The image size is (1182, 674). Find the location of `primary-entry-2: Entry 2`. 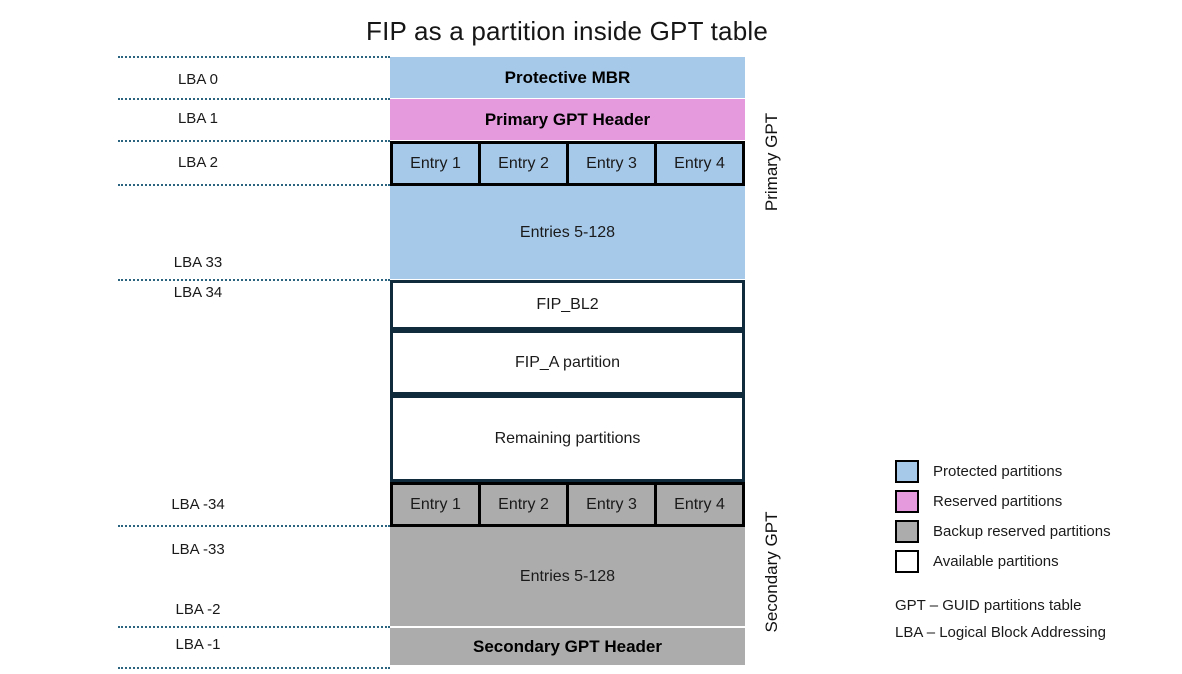

primary-entry-2: Entry 2 is located at coordinates (523, 163).